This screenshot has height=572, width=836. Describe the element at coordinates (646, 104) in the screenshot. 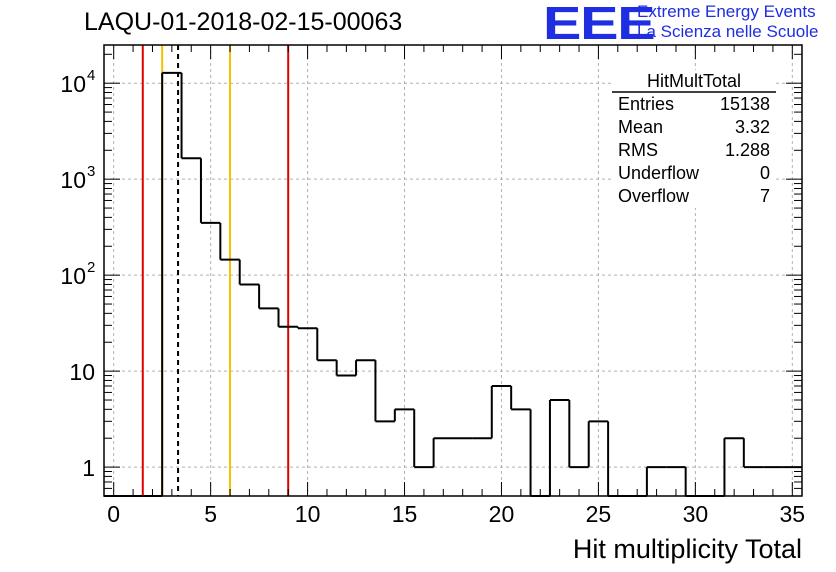

I see `stats-label: Entries` at that location.